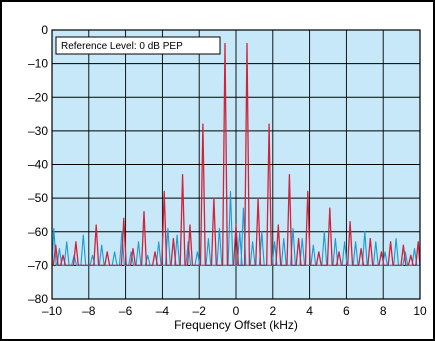 The width and height of the screenshot is (435, 341). I want to click on annotation-box, so click(138, 45).